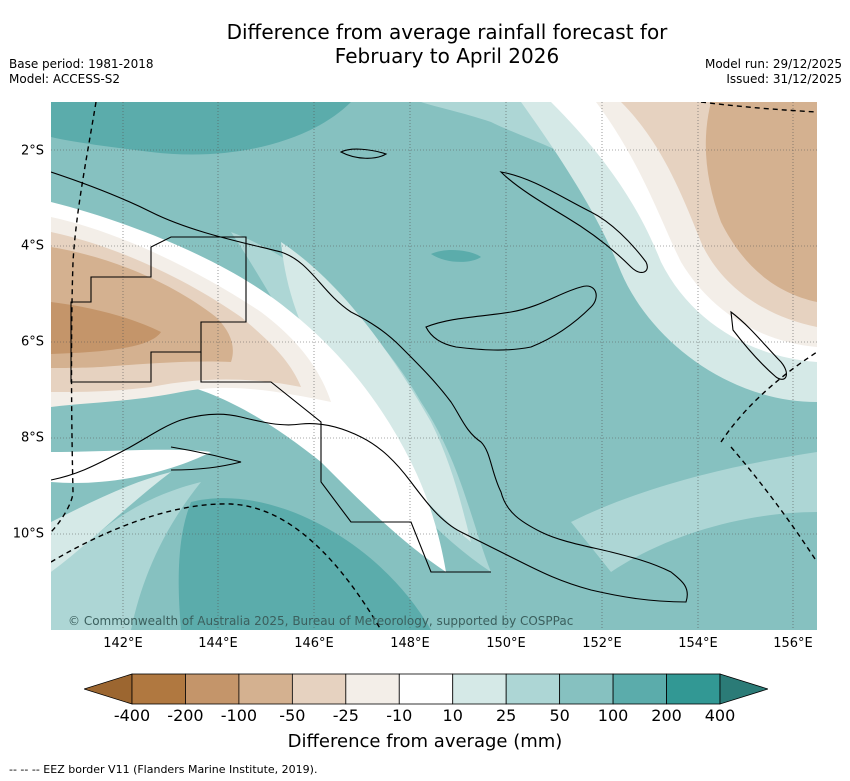 This screenshot has width=850, height=781. What do you see at coordinates (758, 107) in the screenshot?
I see `eez-ne` at bounding box center [758, 107].